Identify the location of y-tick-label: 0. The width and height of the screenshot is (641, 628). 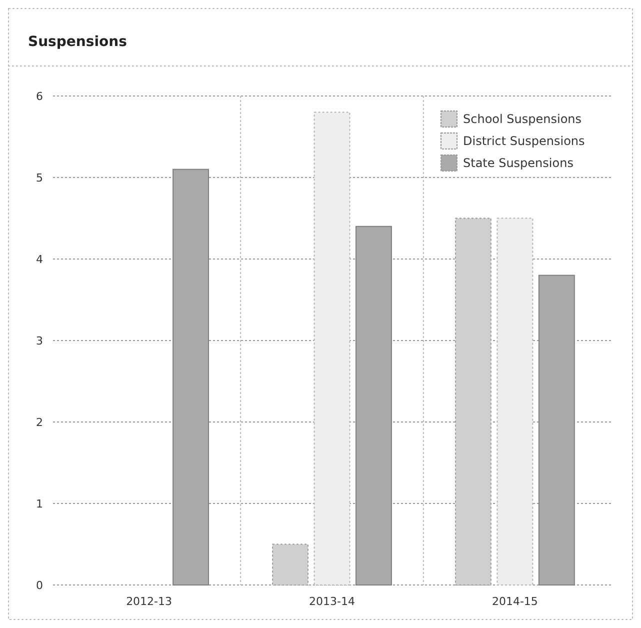
(39, 585).